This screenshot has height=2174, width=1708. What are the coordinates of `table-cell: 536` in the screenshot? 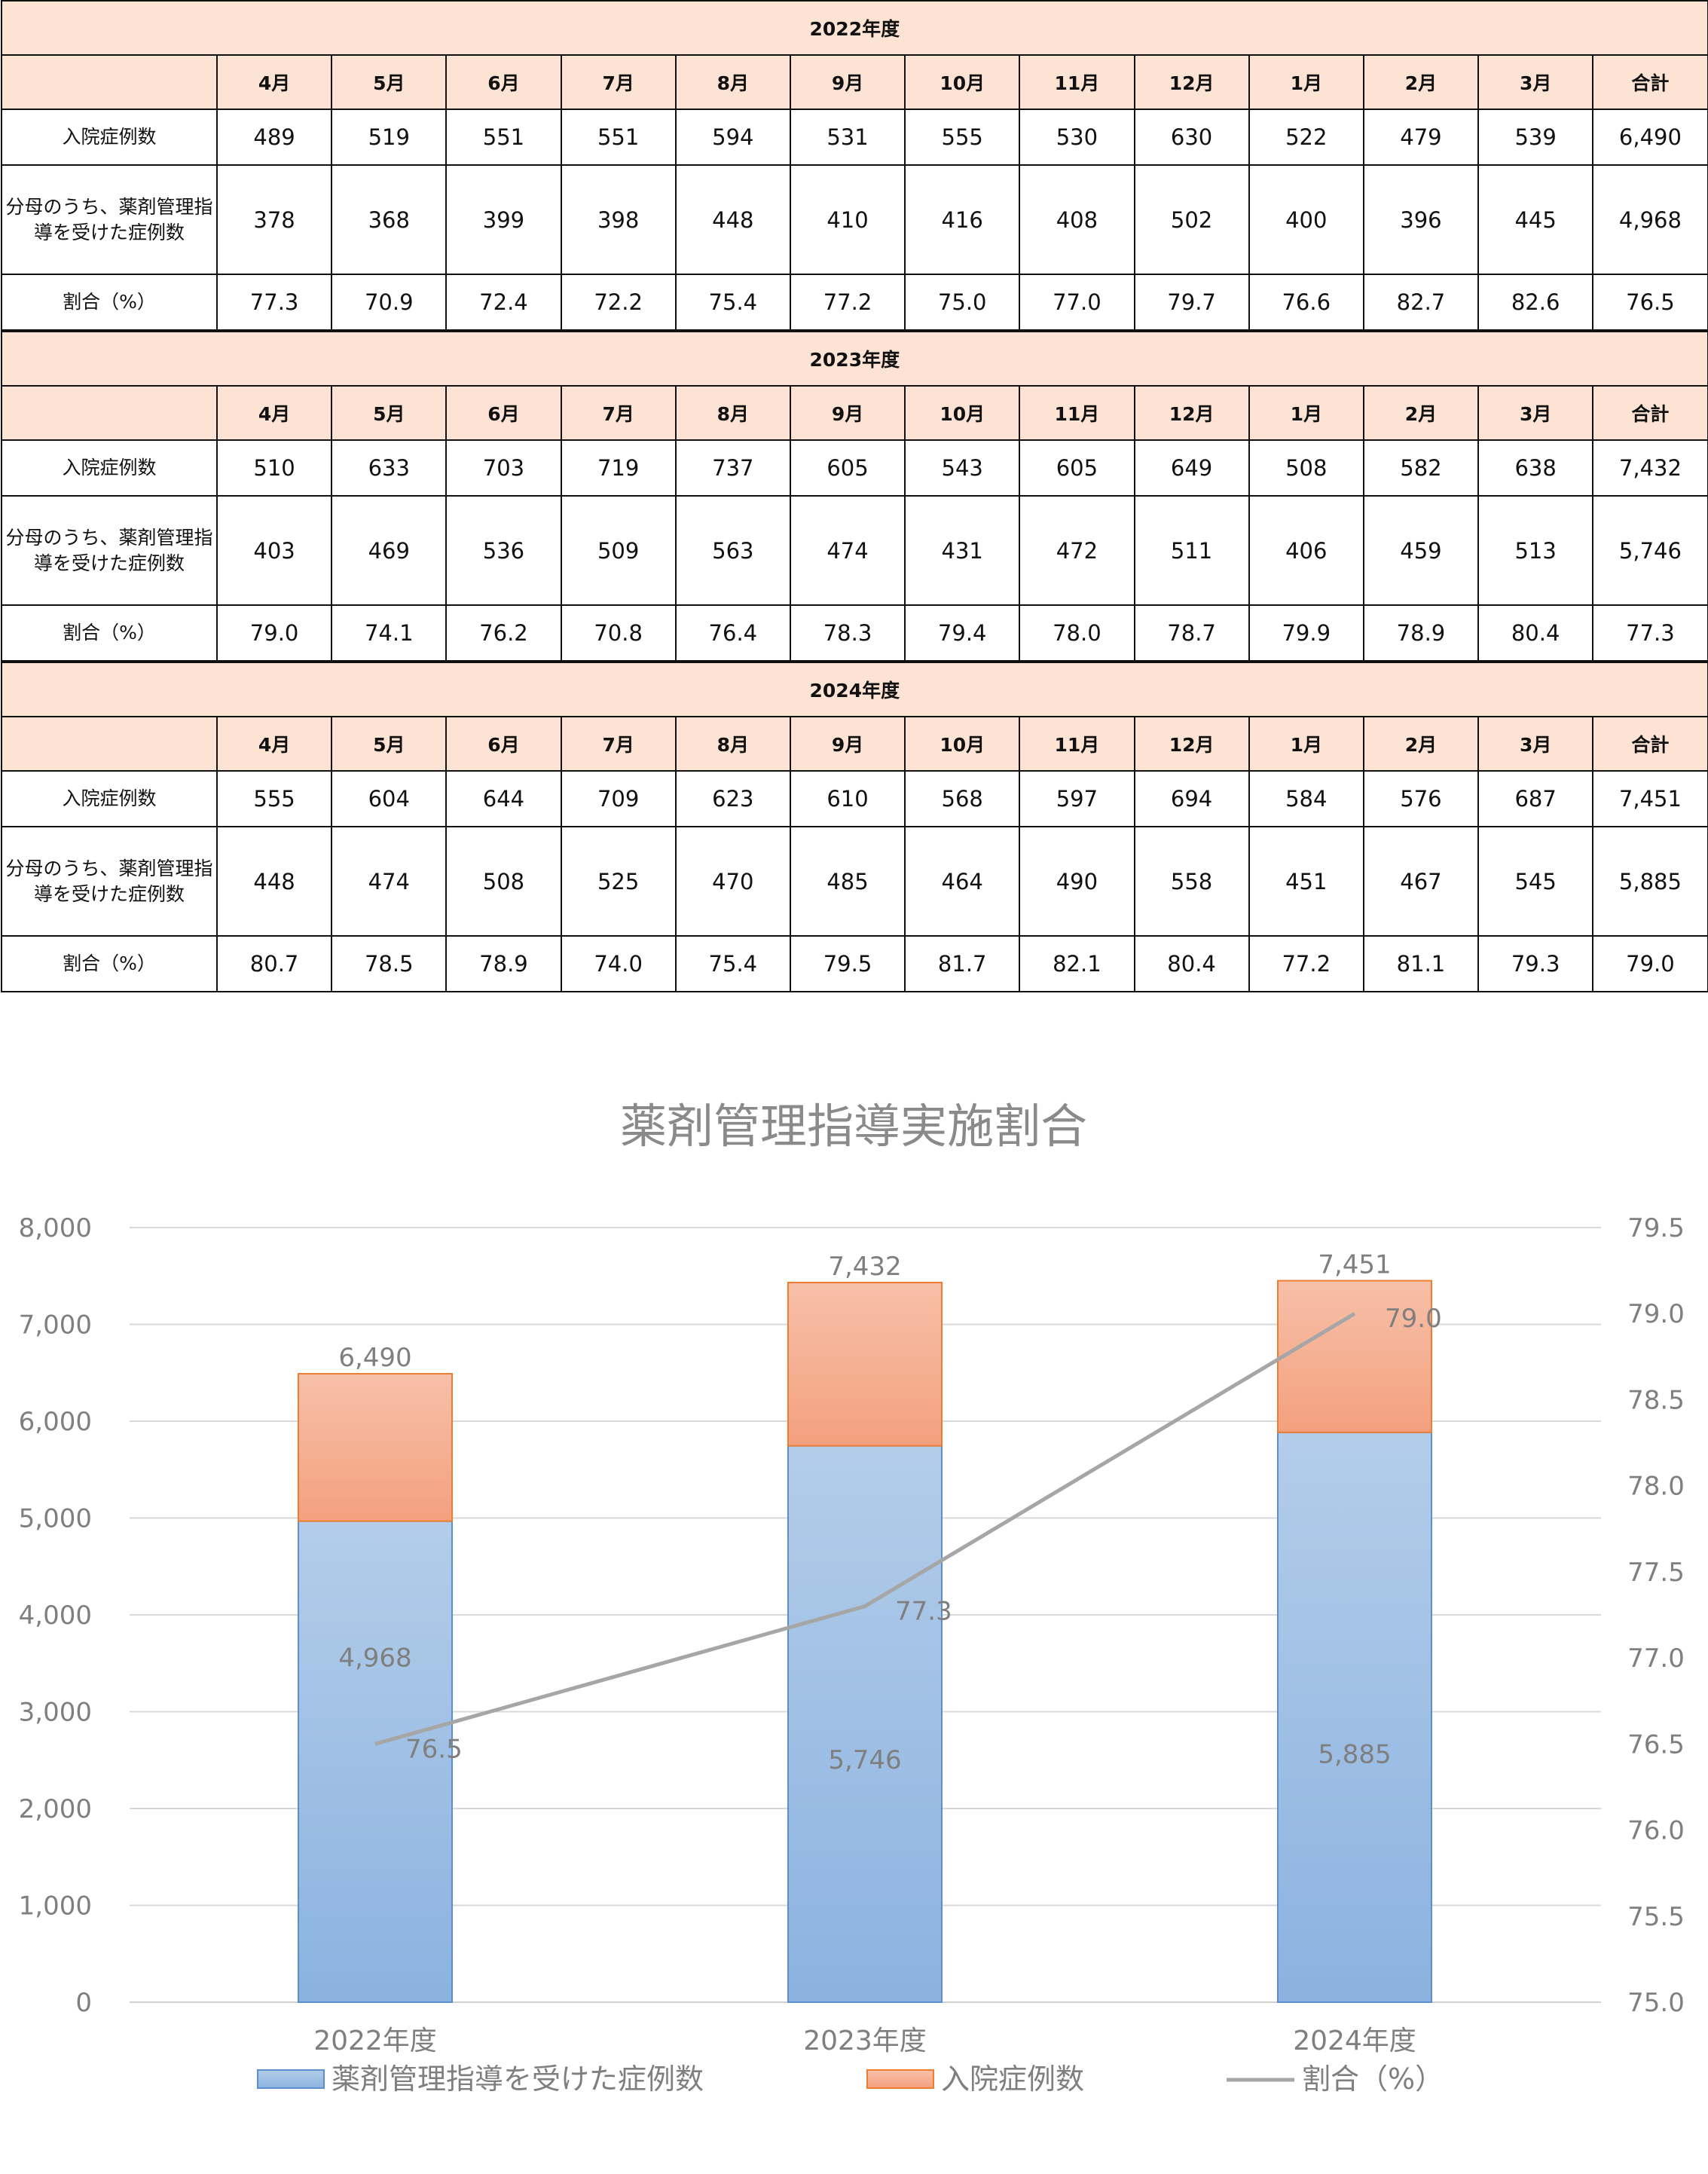 It's located at (504, 551).